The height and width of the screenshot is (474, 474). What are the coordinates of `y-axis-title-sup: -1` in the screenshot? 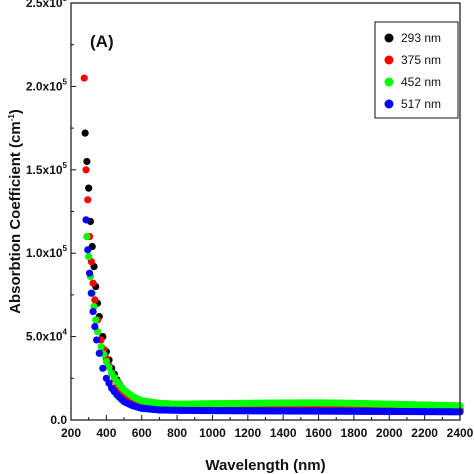 It's located at (11, 118).